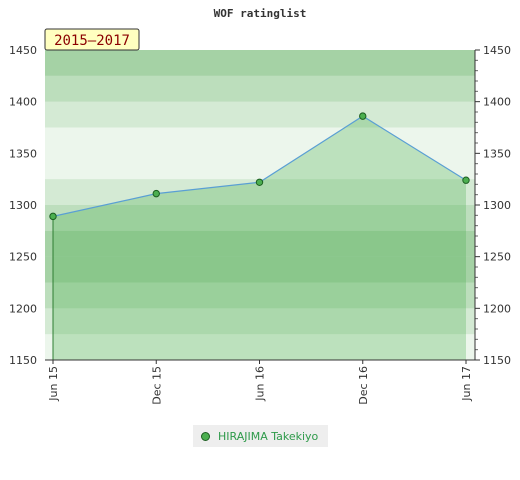 The width and height of the screenshot is (520, 480). Describe the element at coordinates (268, 436) in the screenshot. I see `legend-series-name: HIRAJIMA Takekiyo` at that location.